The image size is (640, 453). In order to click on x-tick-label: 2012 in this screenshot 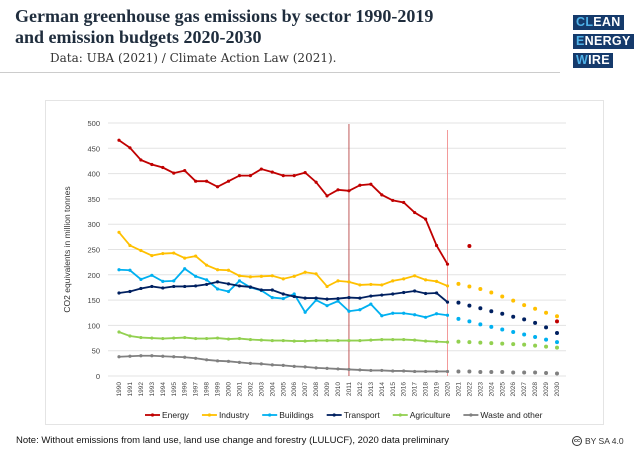, I will do `click(360, 389)`.